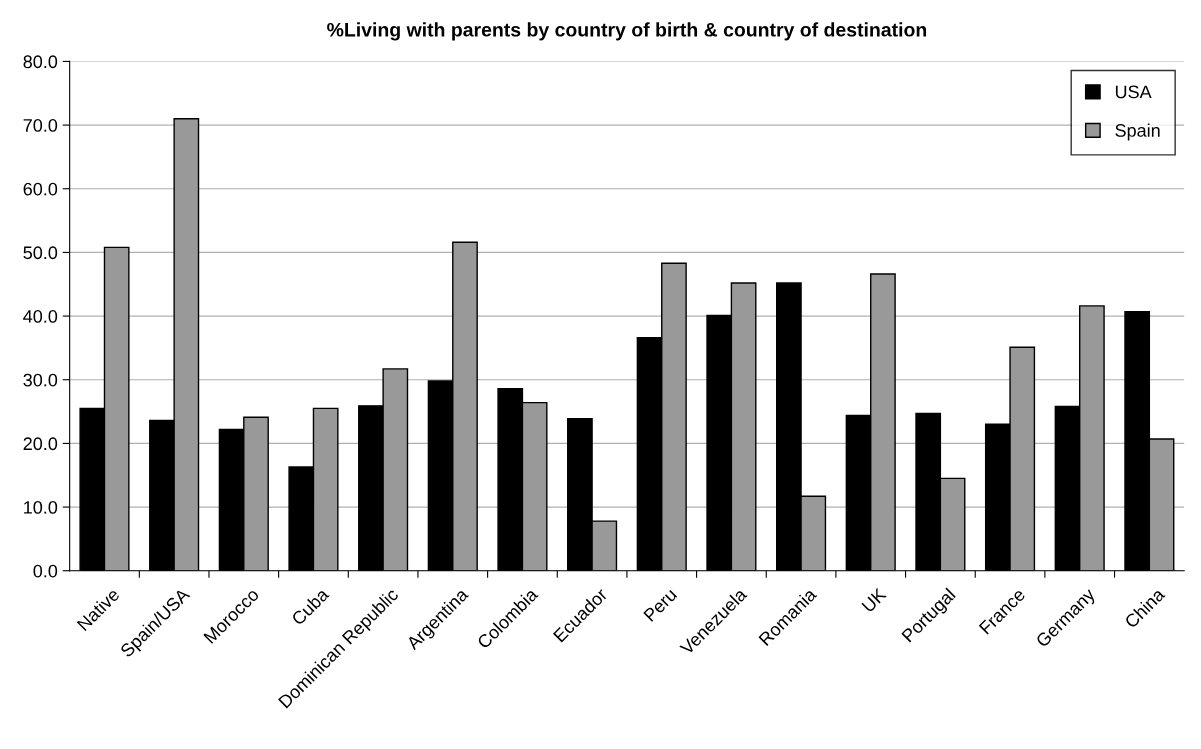 The width and height of the screenshot is (1201, 749). What do you see at coordinates (45, 571) in the screenshot?
I see `y-tick-label: 0.0` at bounding box center [45, 571].